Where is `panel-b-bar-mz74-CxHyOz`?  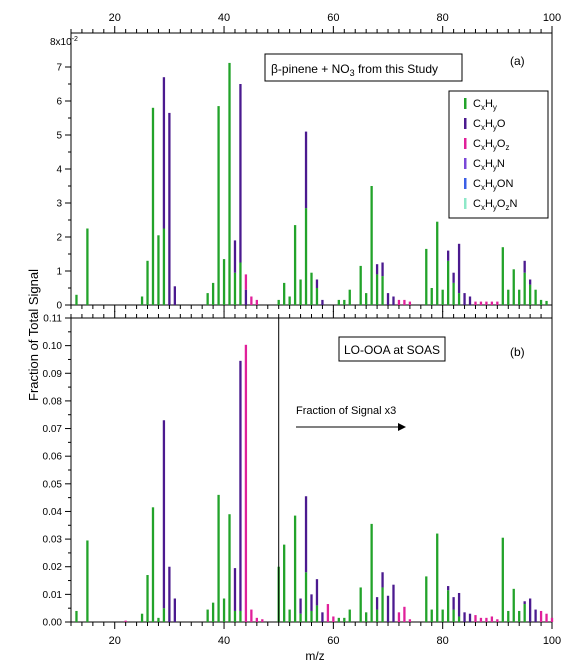 panel-b-bar-mz74-CxHyOz is located at coordinates (410, 620).